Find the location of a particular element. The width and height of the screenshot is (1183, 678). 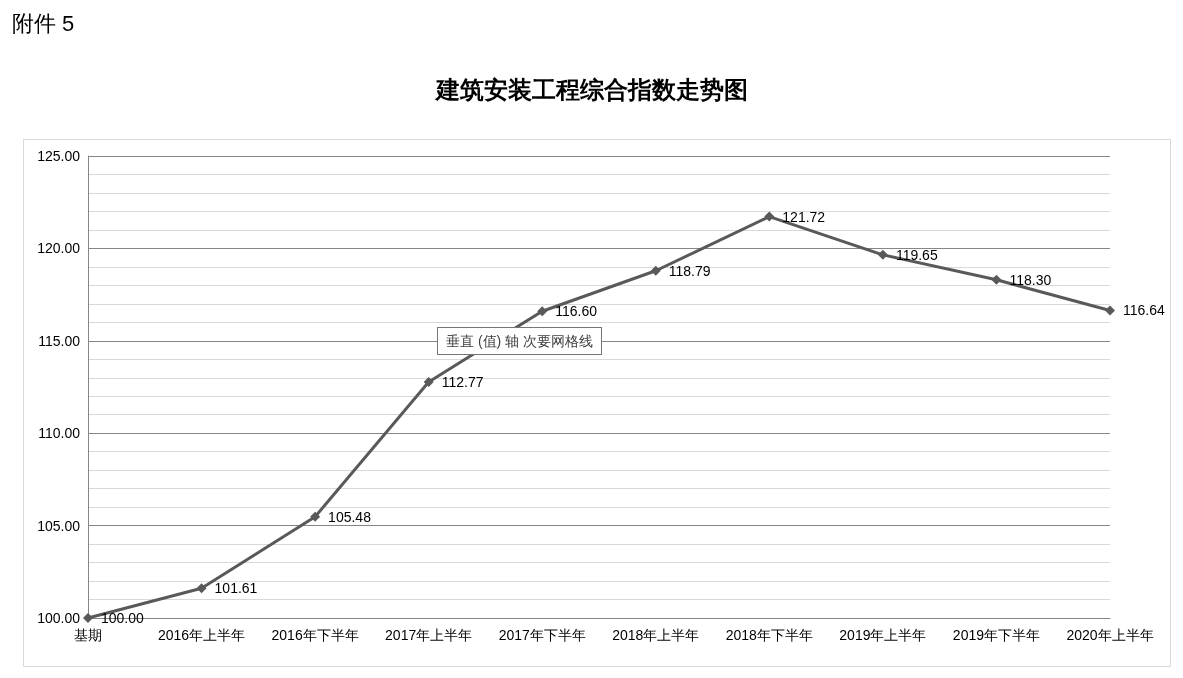

x-tick-label: 2018年上半年 is located at coordinates (656, 635).